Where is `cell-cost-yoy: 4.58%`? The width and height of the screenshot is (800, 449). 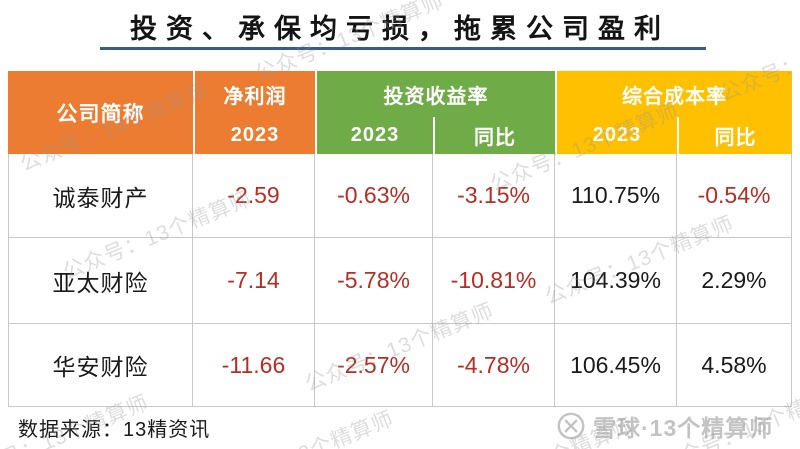
cell-cost-yoy: 4.58% is located at coordinates (734, 365).